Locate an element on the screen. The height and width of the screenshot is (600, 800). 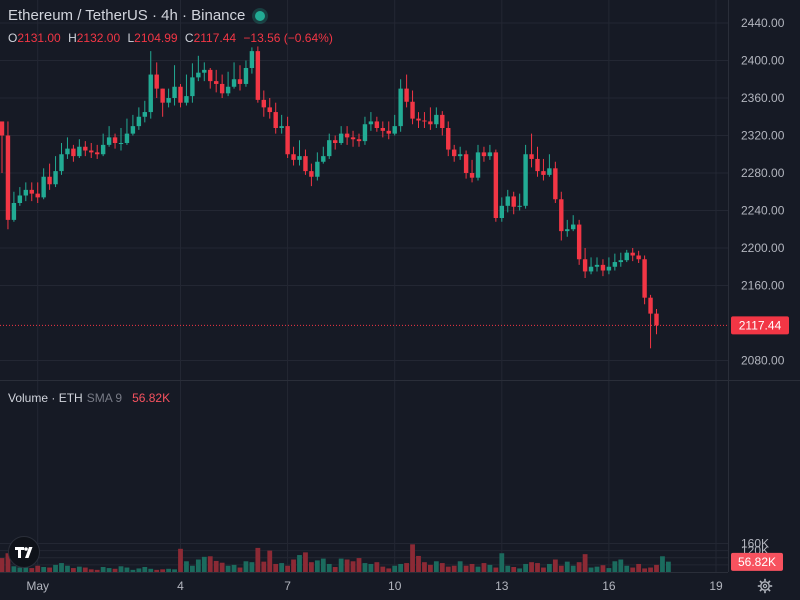
price-change: −13.56 (−0.64%) is located at coordinates (288, 38).